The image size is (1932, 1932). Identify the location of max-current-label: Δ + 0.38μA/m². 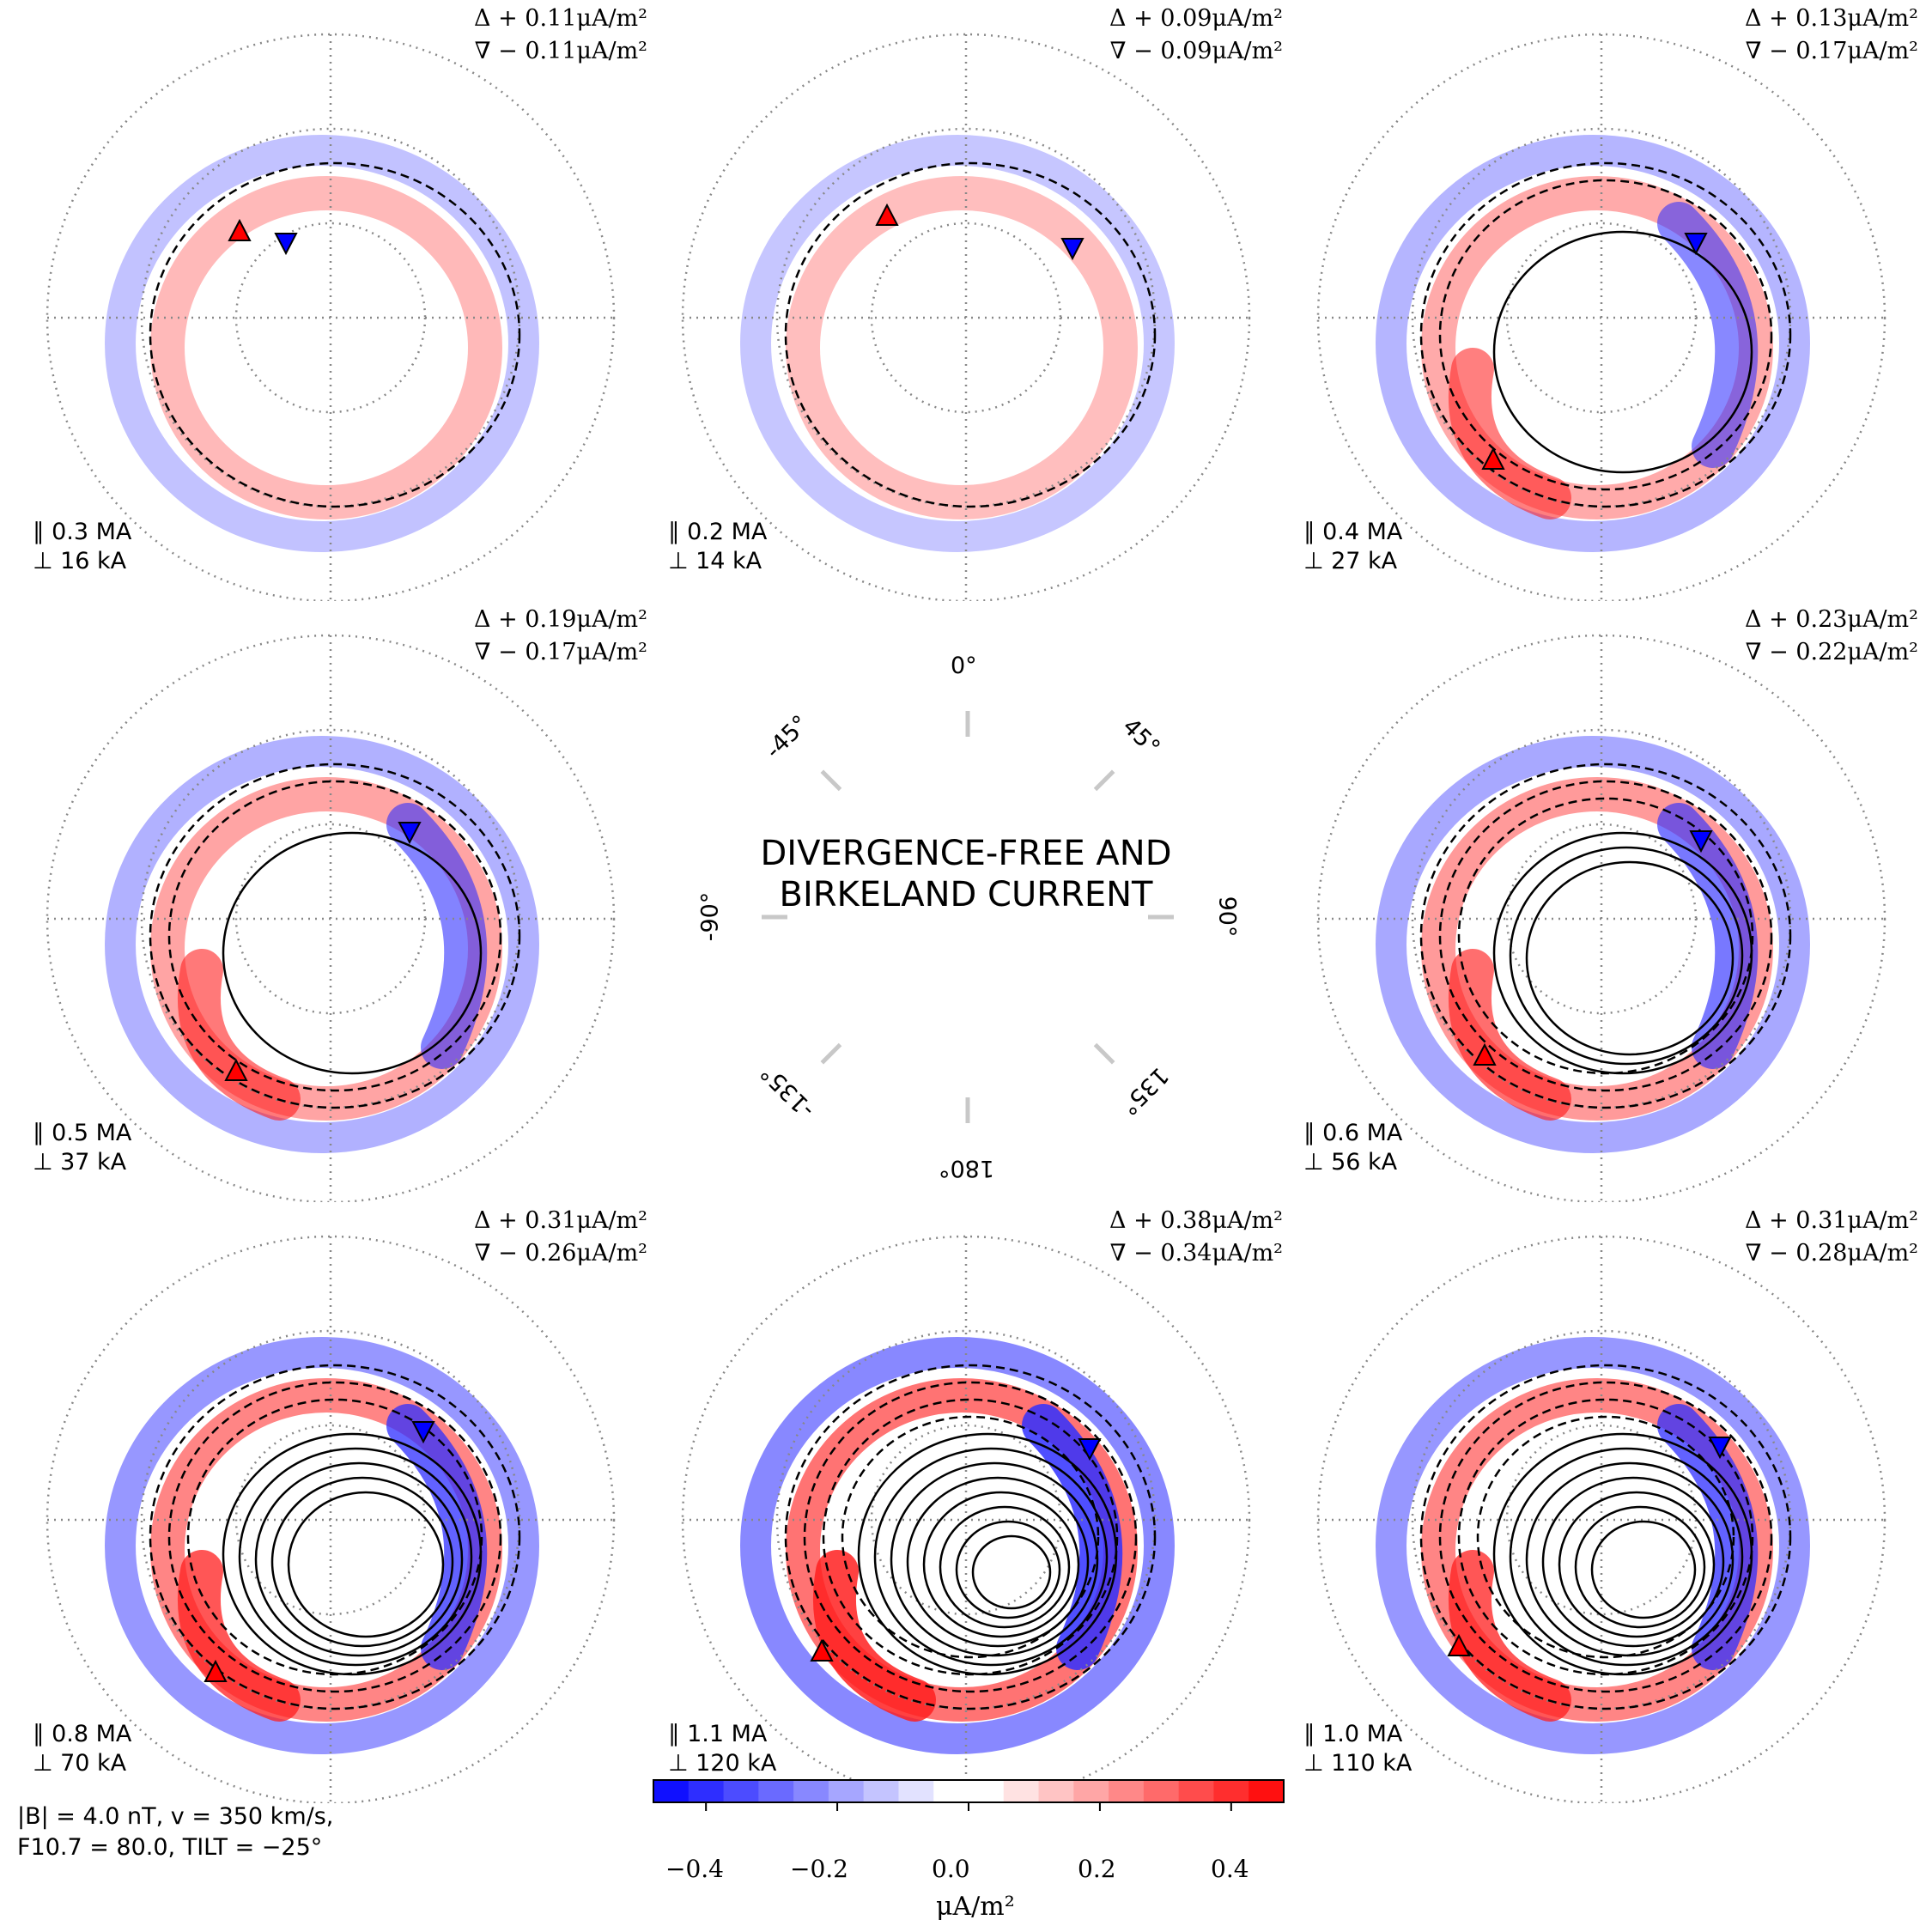
(1196, 1221).